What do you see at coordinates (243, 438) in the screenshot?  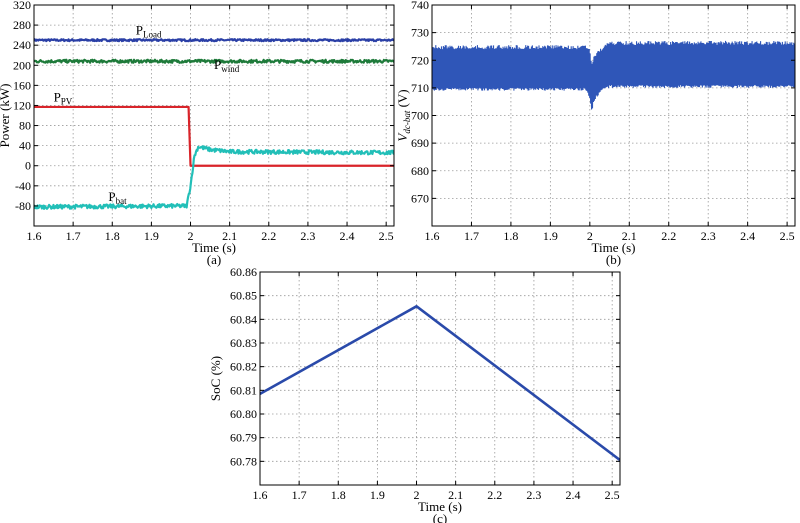 I see `y-tick-label: 60.79` at bounding box center [243, 438].